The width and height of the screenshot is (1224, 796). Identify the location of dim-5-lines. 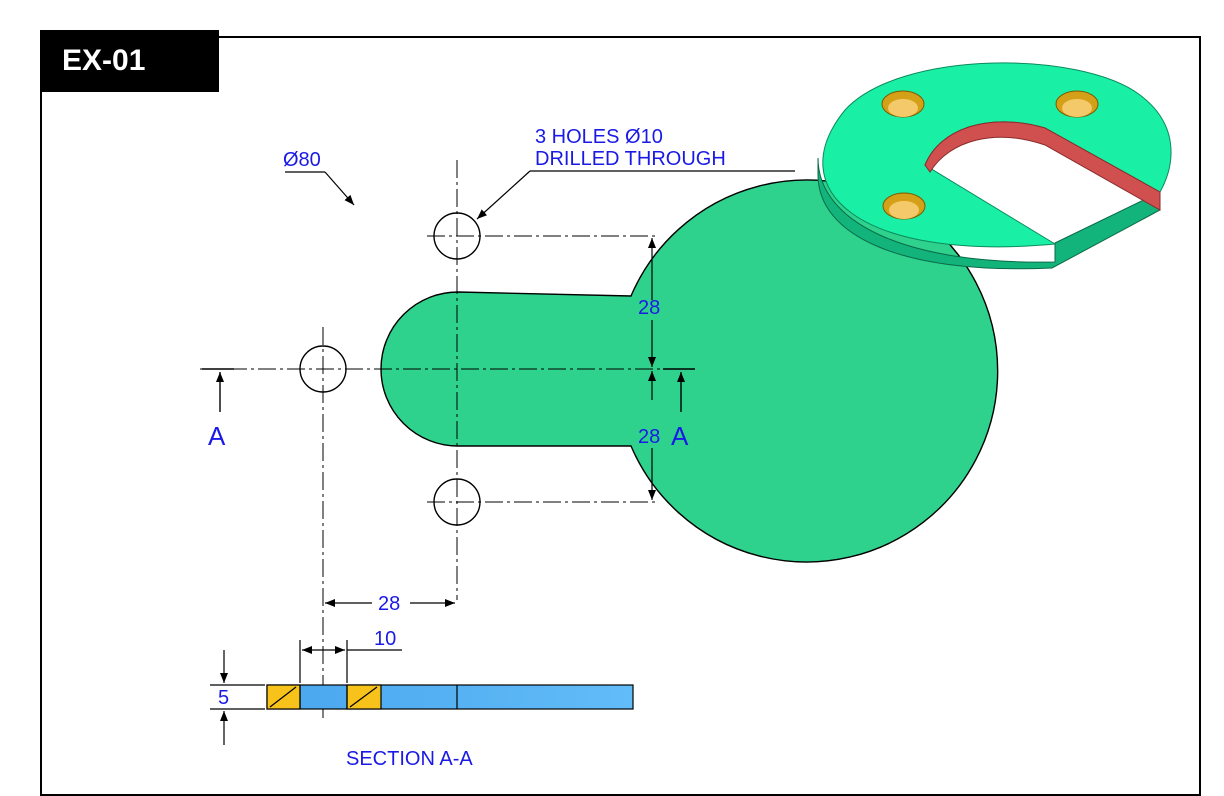
(237, 697).